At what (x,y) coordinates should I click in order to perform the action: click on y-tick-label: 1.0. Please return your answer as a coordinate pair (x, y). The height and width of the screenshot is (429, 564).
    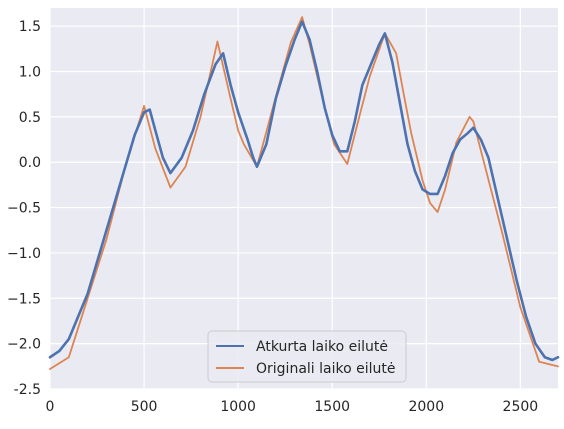
    Looking at the image, I should click on (30, 73).